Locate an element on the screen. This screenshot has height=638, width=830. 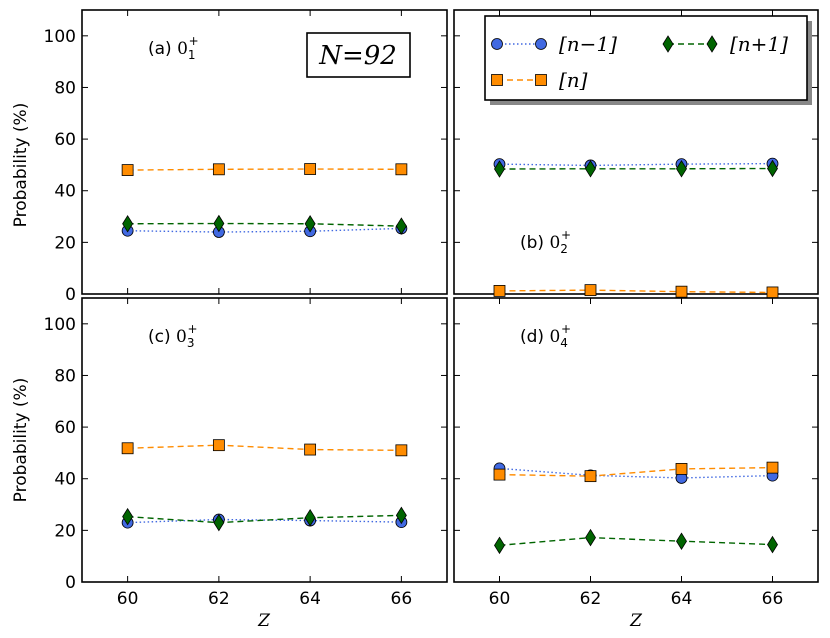
x-tick-label: 66 is located at coordinates (773, 599).